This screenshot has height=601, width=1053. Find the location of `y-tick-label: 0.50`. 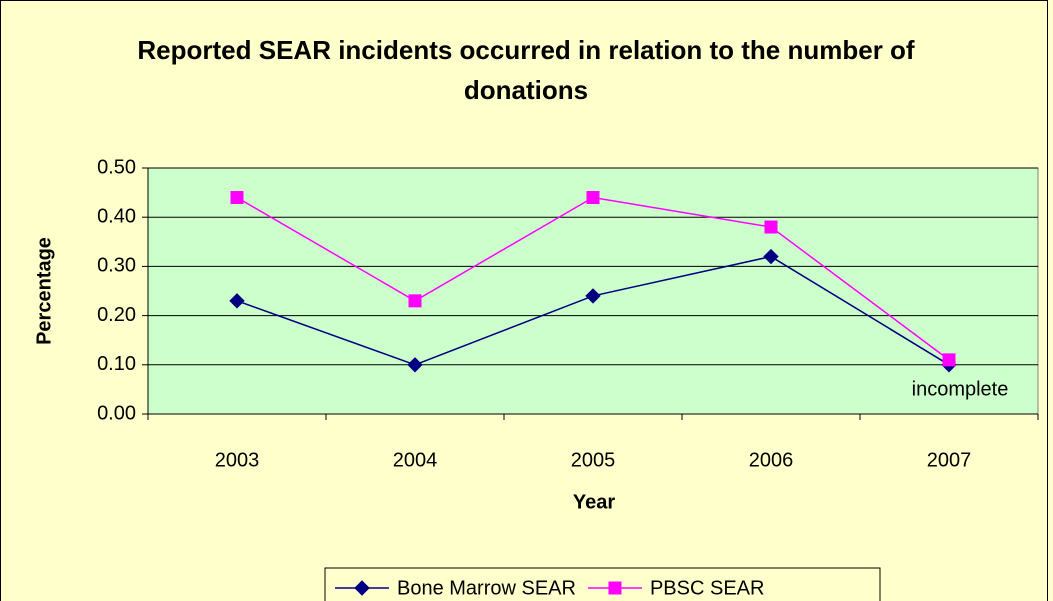

y-tick-label: 0.50 is located at coordinates (116, 167).